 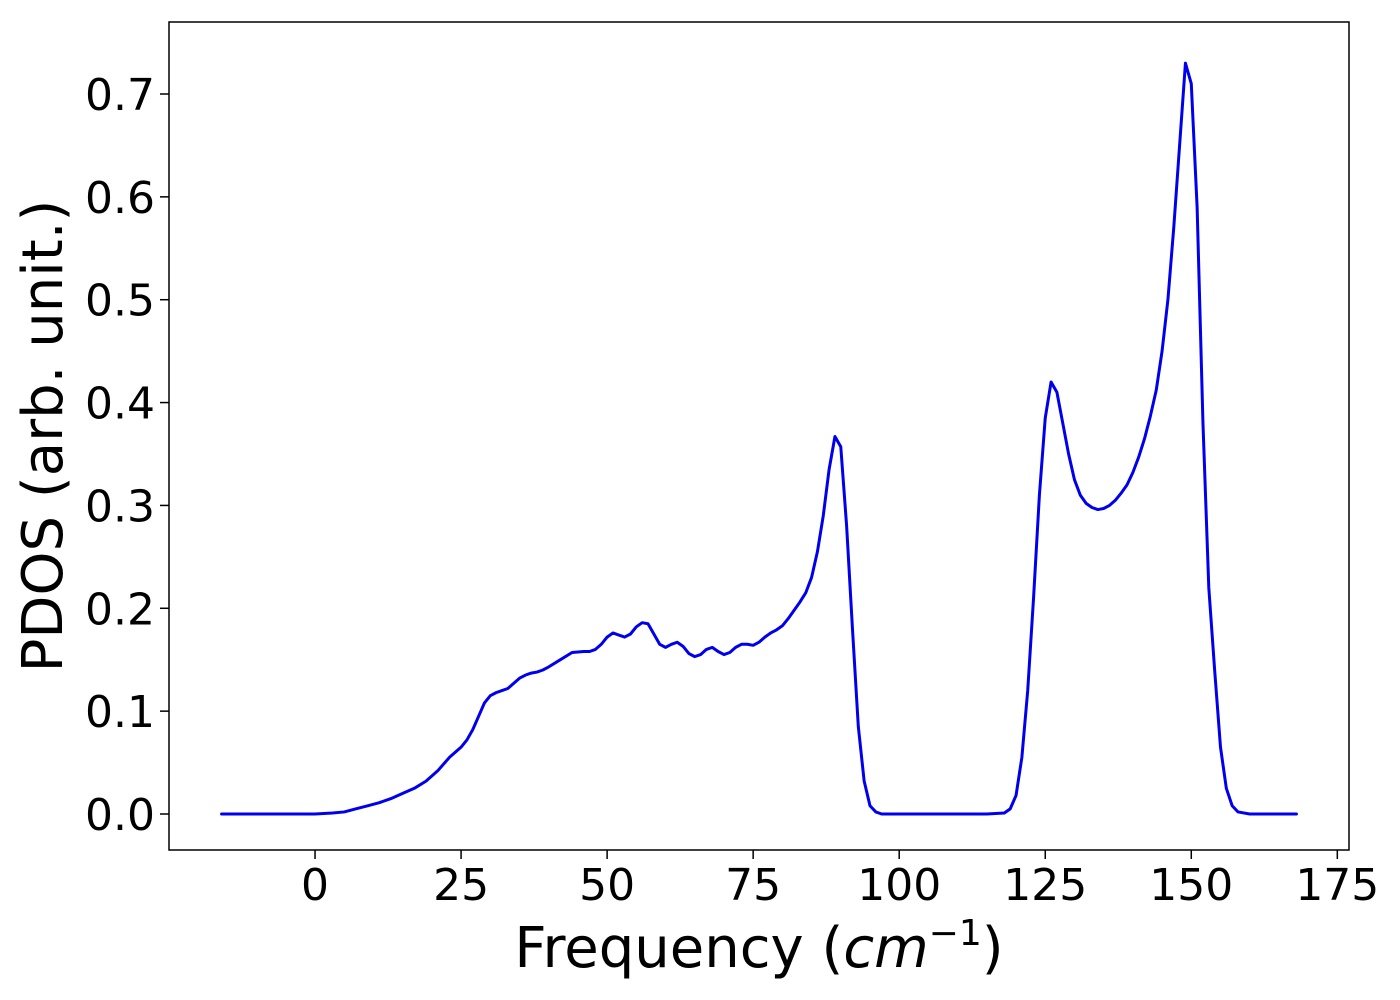 I want to click on y-tick-label: 0.1, so click(x=120, y=712).